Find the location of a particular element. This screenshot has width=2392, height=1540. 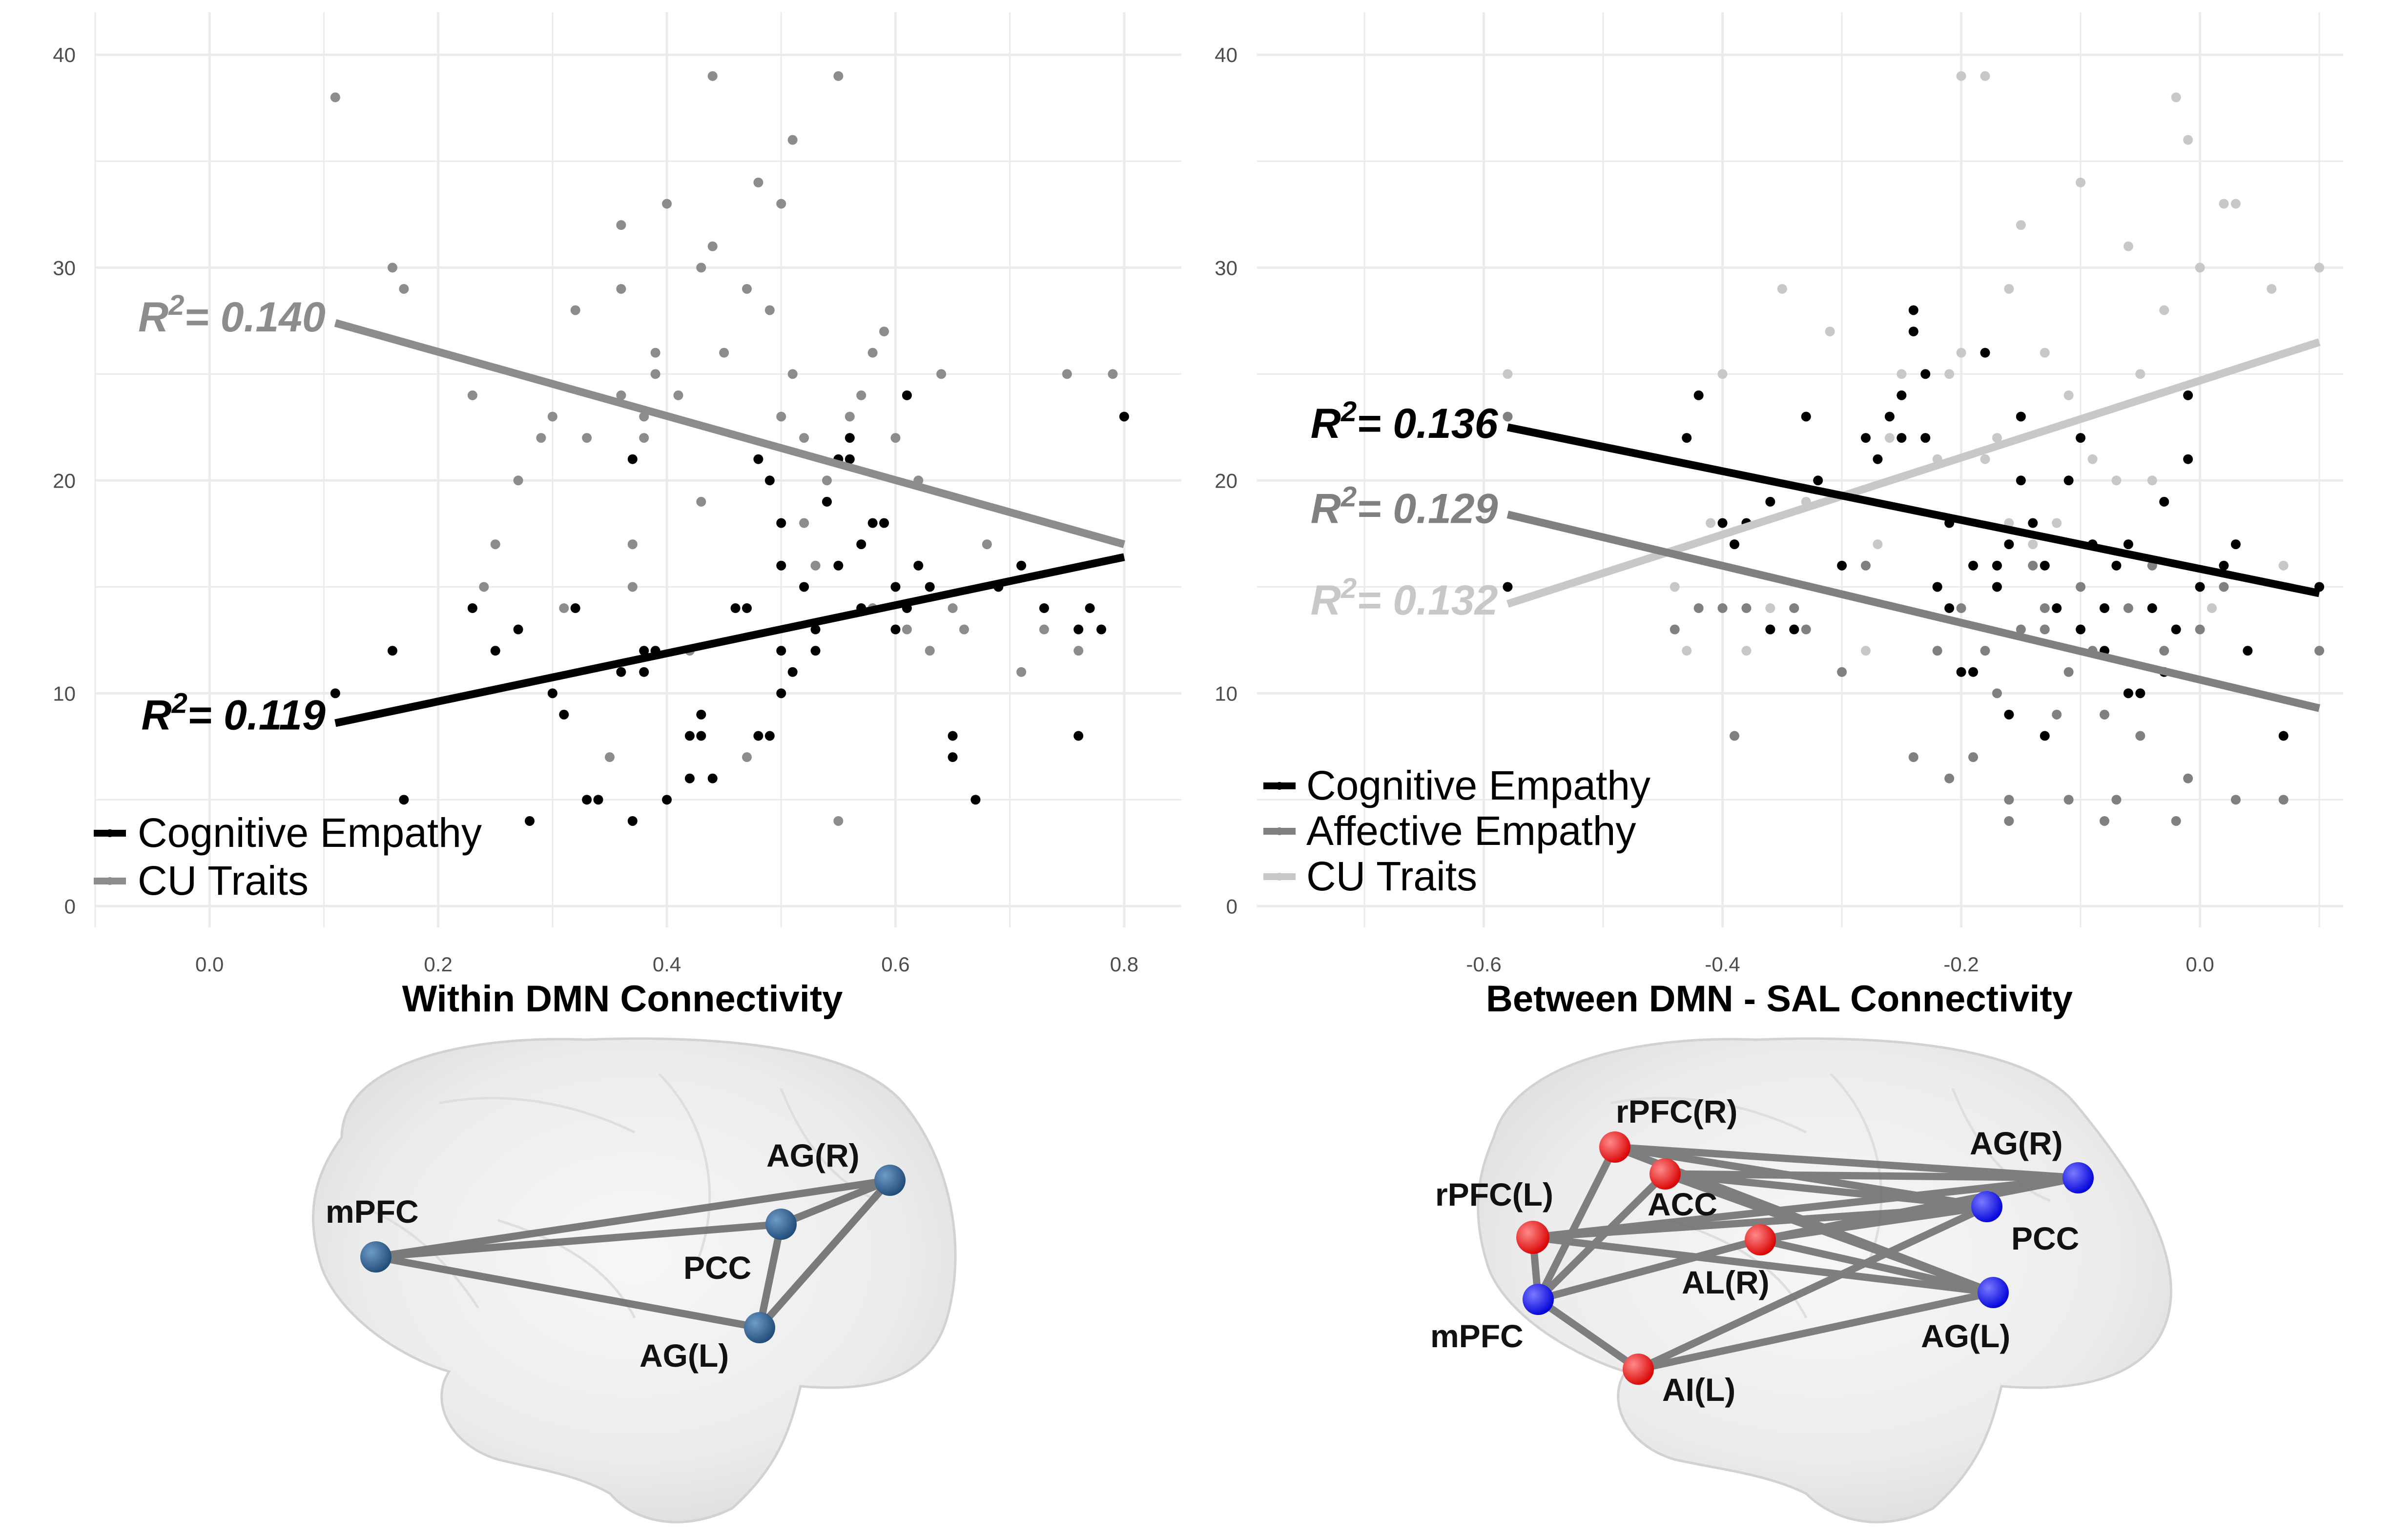

node-ai-l is located at coordinates (1639, 1369).